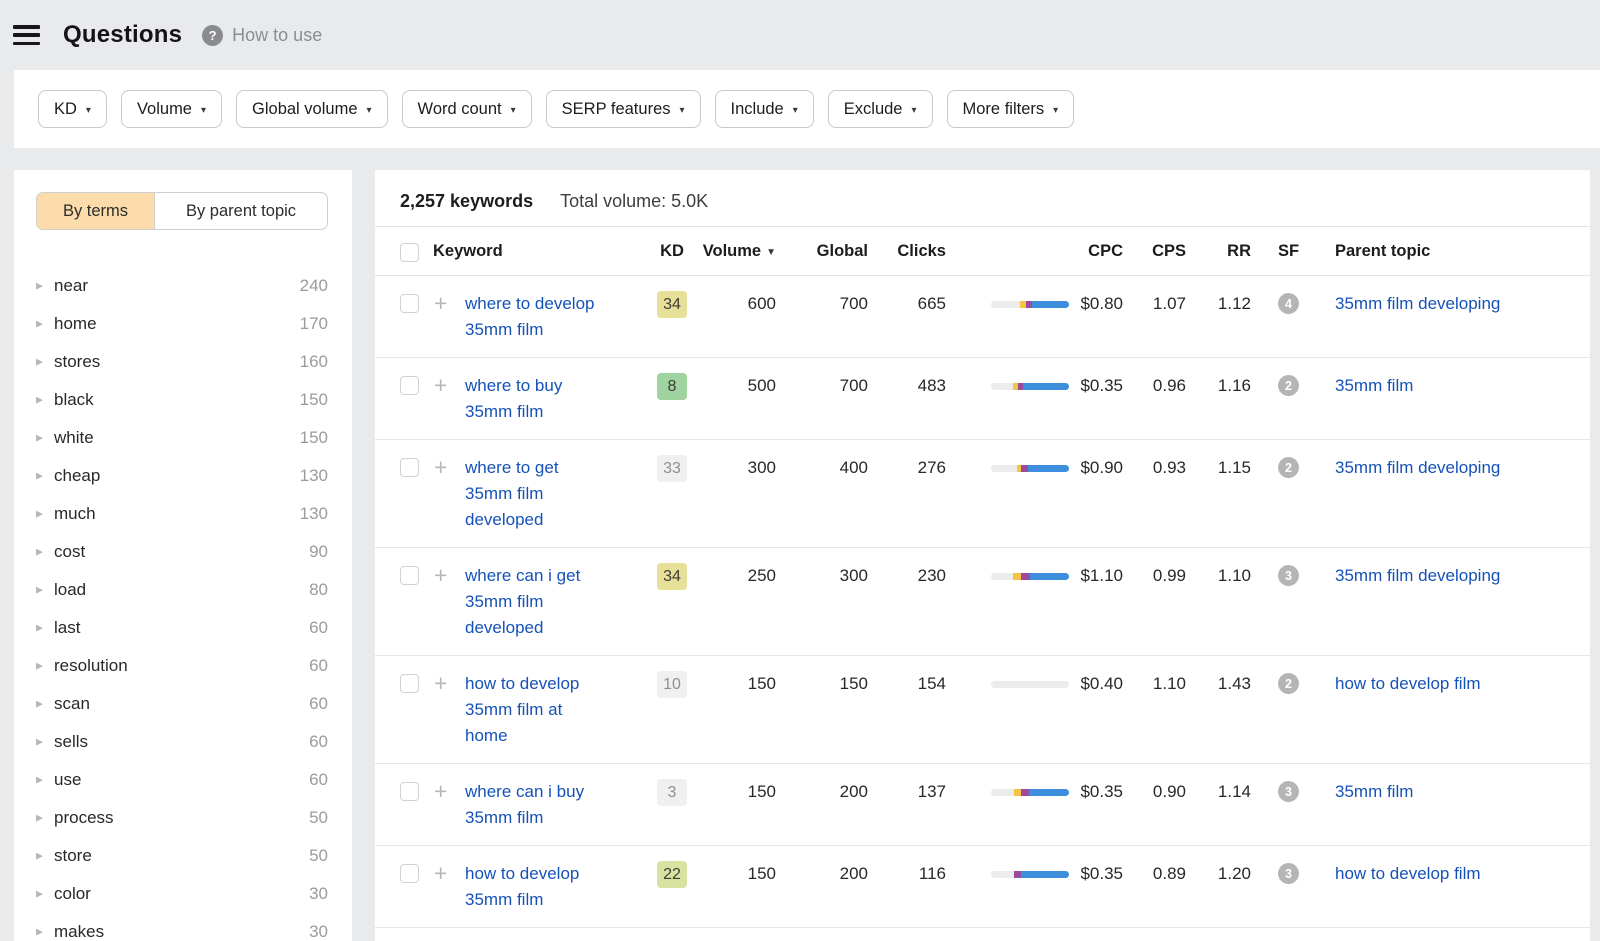  What do you see at coordinates (95, 211) in the screenshot?
I see `tab-by-terms: By terms` at bounding box center [95, 211].